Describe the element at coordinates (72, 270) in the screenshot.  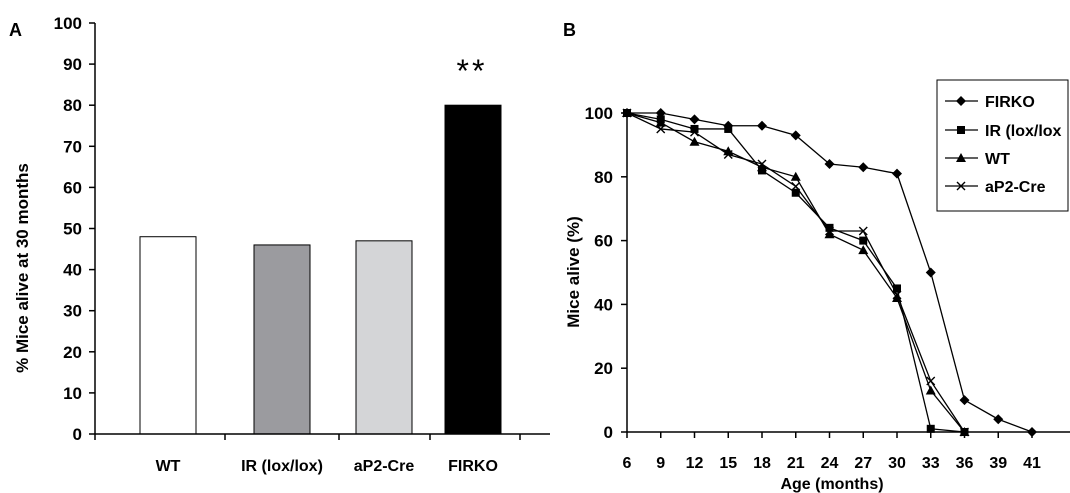
I see `panel-a-y-tick-label: 40` at that location.